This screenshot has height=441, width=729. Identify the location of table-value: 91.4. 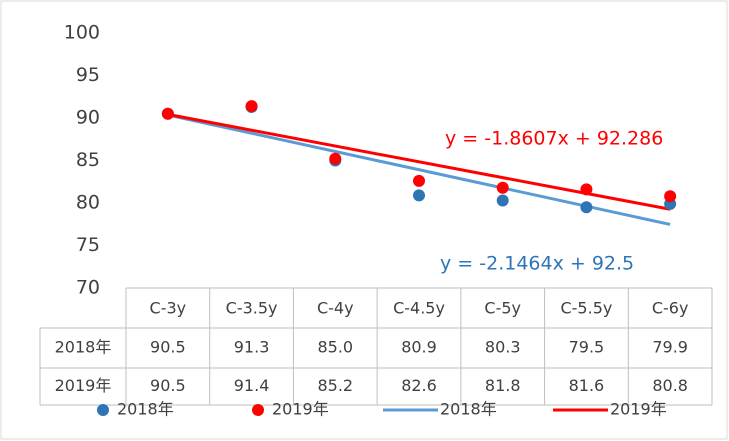
(252, 385).